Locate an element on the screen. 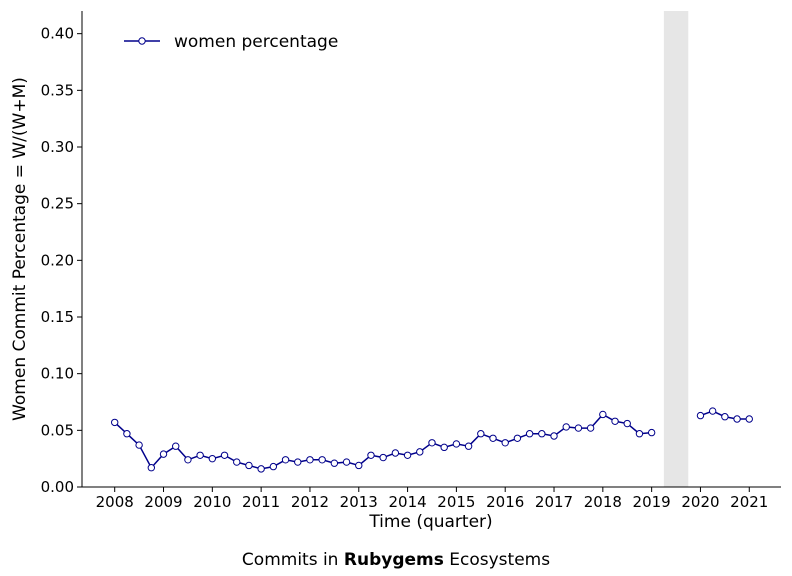 This screenshot has width=792, height=576. x-tick-label: 2021 is located at coordinates (749, 502).